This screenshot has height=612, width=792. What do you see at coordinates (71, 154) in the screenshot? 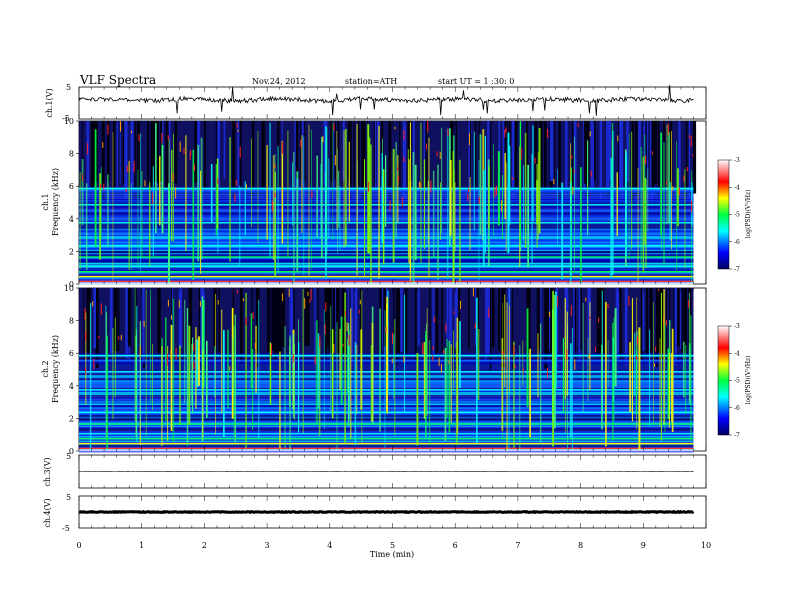
I see `spec1-ytick-label: 8` at bounding box center [71, 154].